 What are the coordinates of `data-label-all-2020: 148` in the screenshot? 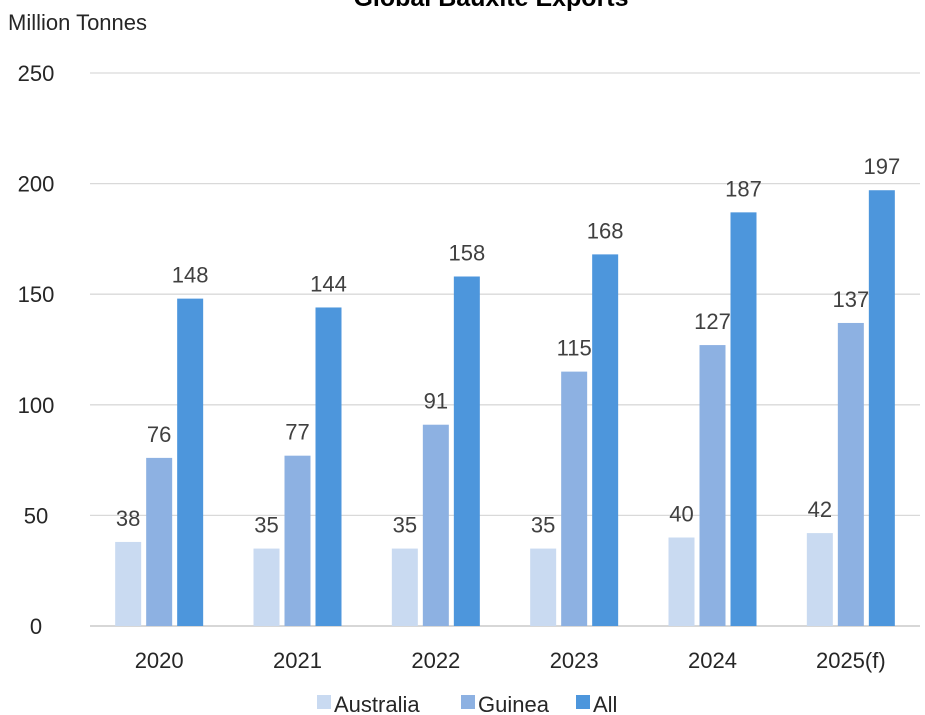 It's located at (190, 275).